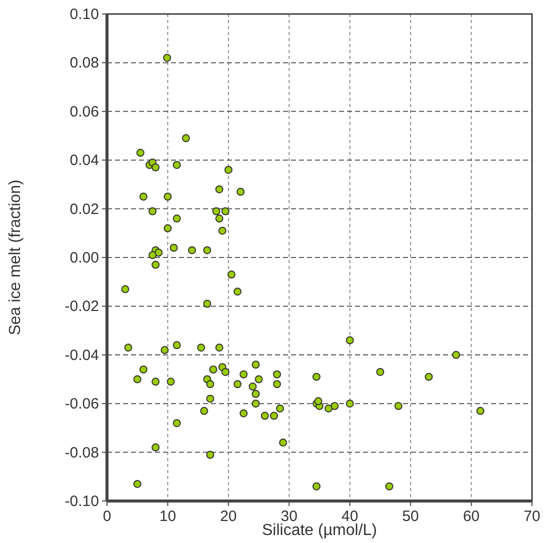 This screenshot has width=552, height=543. I want to click on y-tick-label: 0.08, so click(84, 63).